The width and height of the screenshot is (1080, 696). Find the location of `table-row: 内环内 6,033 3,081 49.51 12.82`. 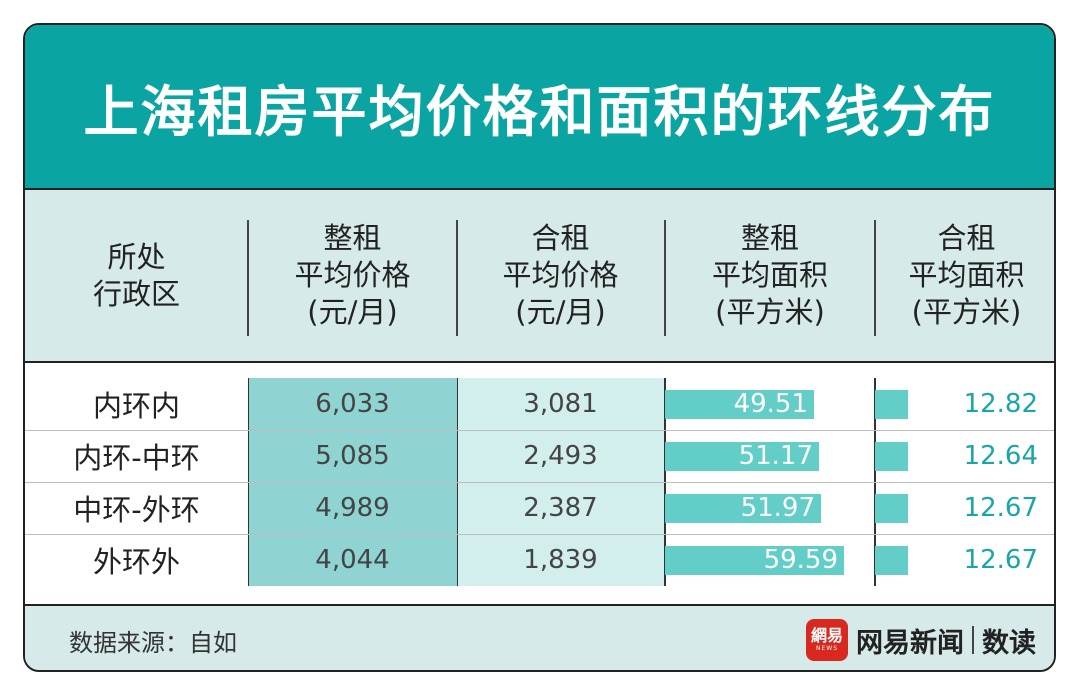

table-row: 内环内 6,033 3,081 49.51 12.82 is located at coordinates (539, 404).